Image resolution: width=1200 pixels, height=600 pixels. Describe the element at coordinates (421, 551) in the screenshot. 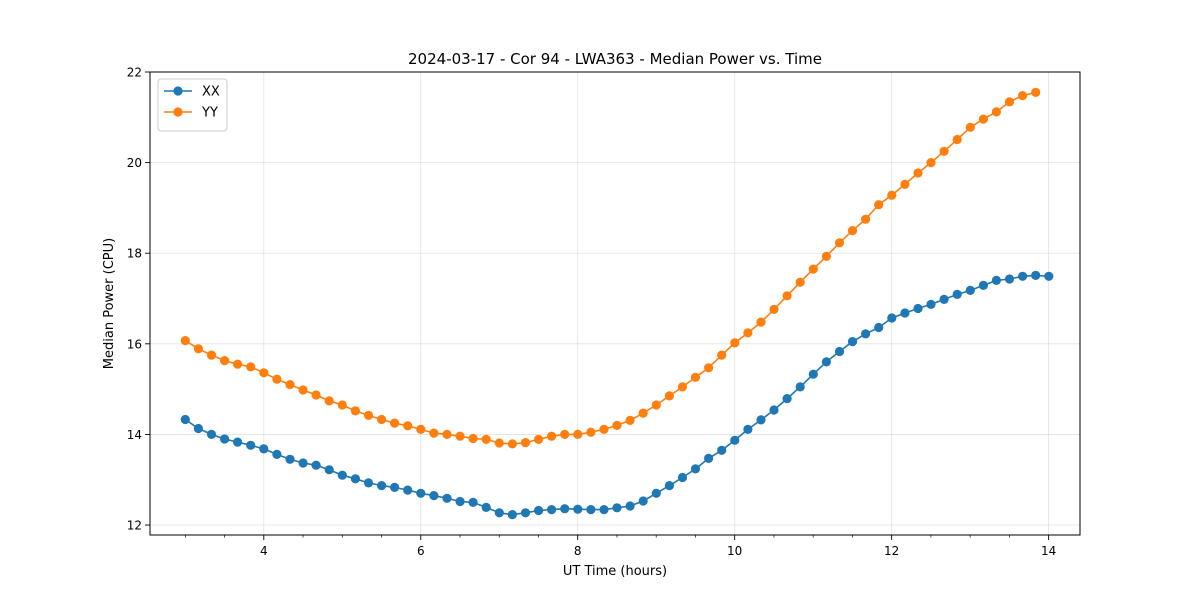

I see `x-tick-label: 6` at that location.